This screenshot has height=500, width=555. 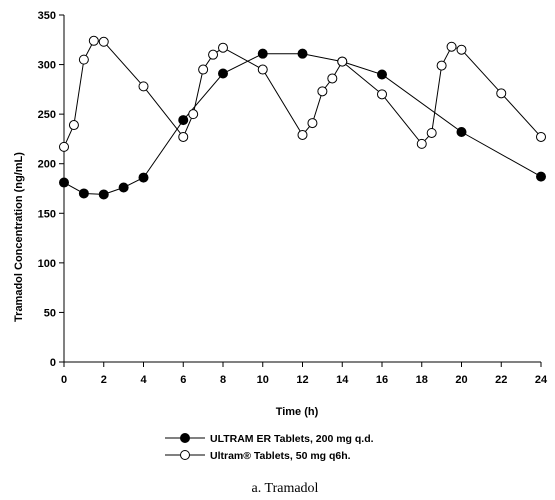 I want to click on x-tick-label: 22, so click(x=501, y=380).